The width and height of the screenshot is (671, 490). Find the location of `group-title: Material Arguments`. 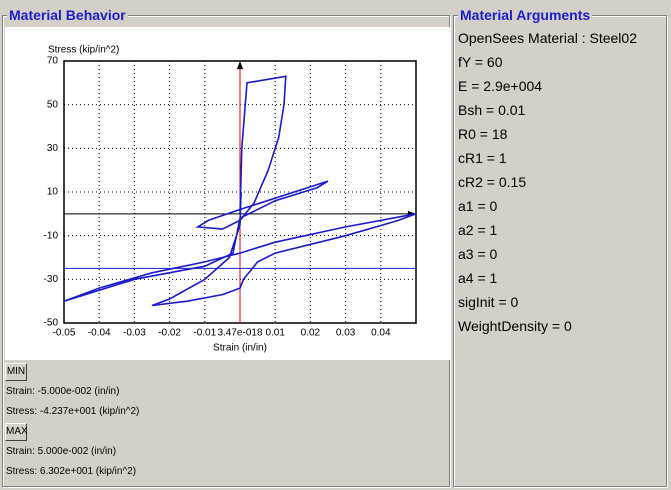

group-title: Material Arguments is located at coordinates (525, 15).